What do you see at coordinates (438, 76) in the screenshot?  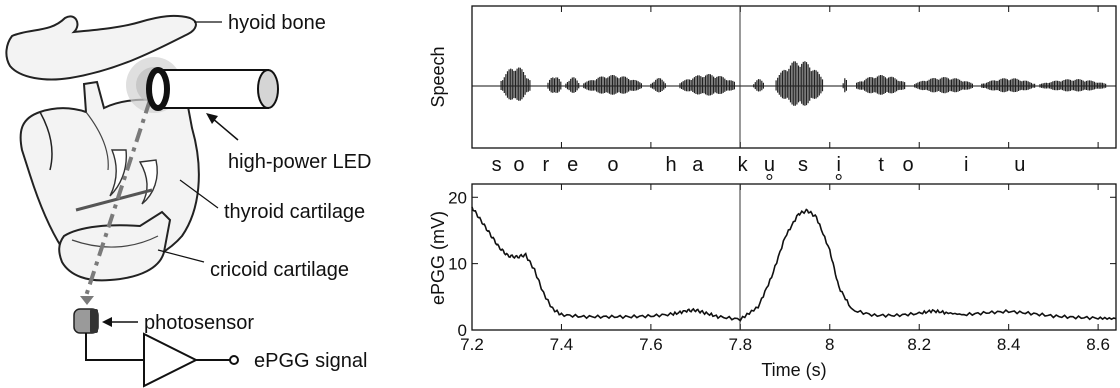 I see `speech-ylabel: Speech` at bounding box center [438, 76].